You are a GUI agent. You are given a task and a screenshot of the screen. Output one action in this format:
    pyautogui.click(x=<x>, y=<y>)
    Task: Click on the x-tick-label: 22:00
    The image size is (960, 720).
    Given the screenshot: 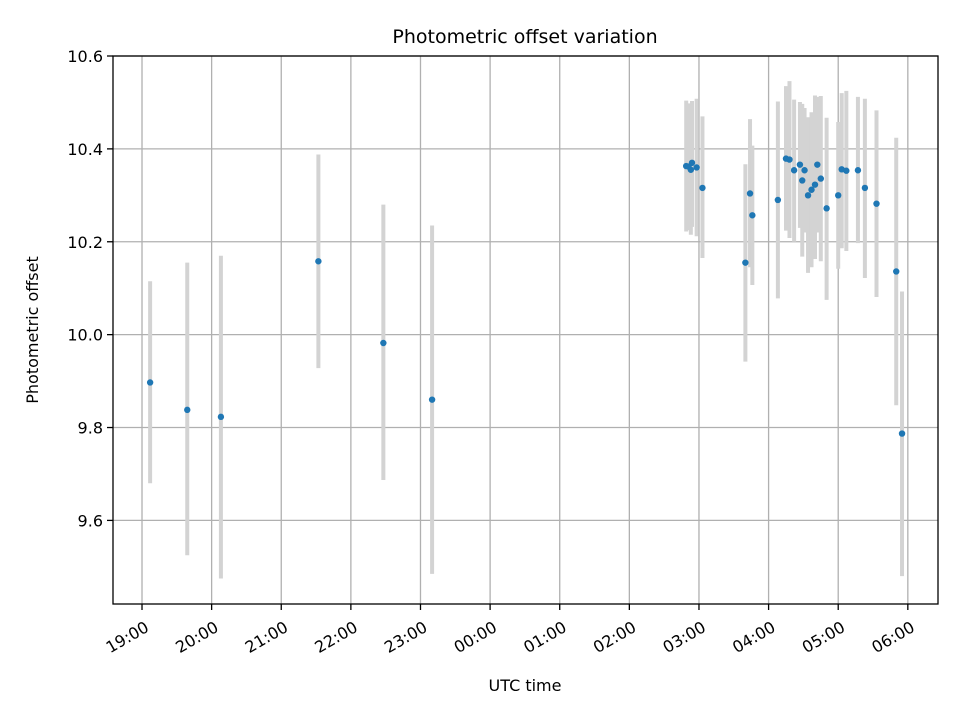 What is the action you would take?
    pyautogui.click(x=335, y=637)
    